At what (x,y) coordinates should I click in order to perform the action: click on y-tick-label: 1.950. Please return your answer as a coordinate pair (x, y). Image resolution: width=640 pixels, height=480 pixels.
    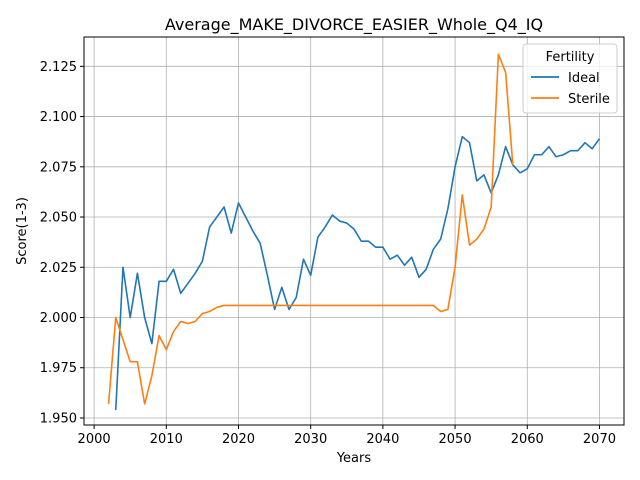
    Looking at the image, I should click on (58, 418).